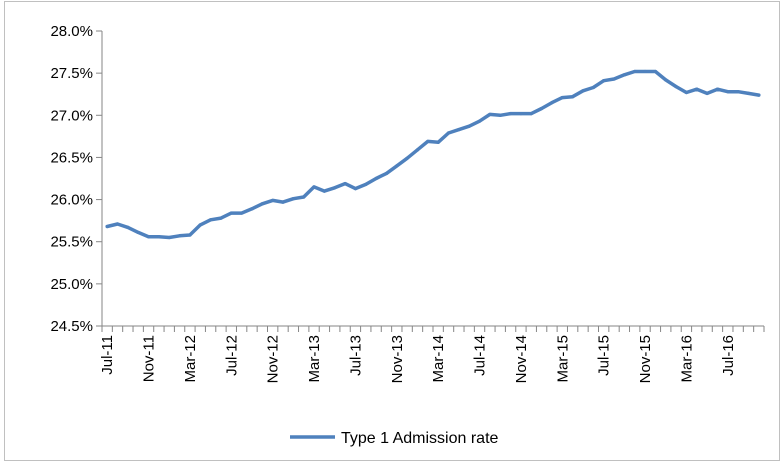  I want to click on x-tick-label: Nov-12, so click(273, 359).